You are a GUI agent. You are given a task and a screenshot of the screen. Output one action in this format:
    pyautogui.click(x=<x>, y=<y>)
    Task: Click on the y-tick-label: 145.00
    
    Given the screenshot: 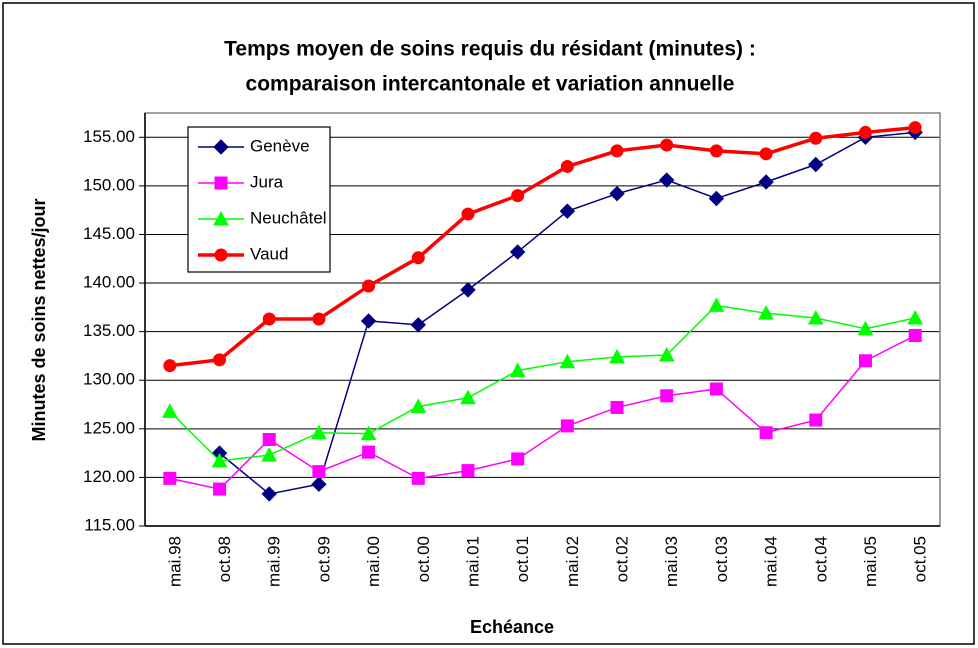 What is the action you would take?
    pyautogui.click(x=109, y=233)
    